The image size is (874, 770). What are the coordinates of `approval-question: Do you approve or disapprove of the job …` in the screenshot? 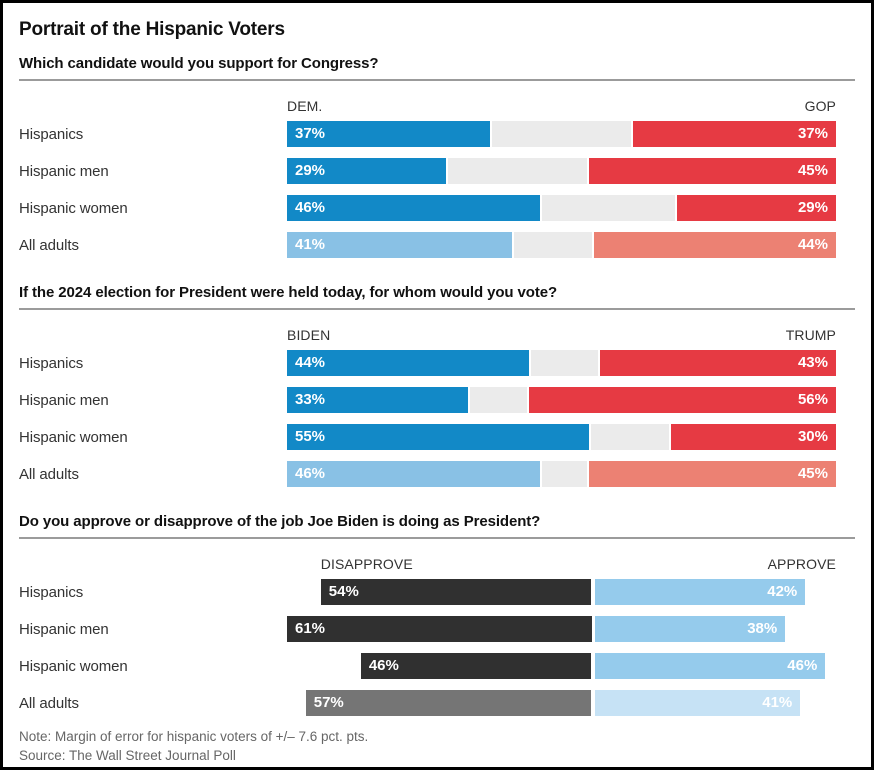 It's located at (280, 521).